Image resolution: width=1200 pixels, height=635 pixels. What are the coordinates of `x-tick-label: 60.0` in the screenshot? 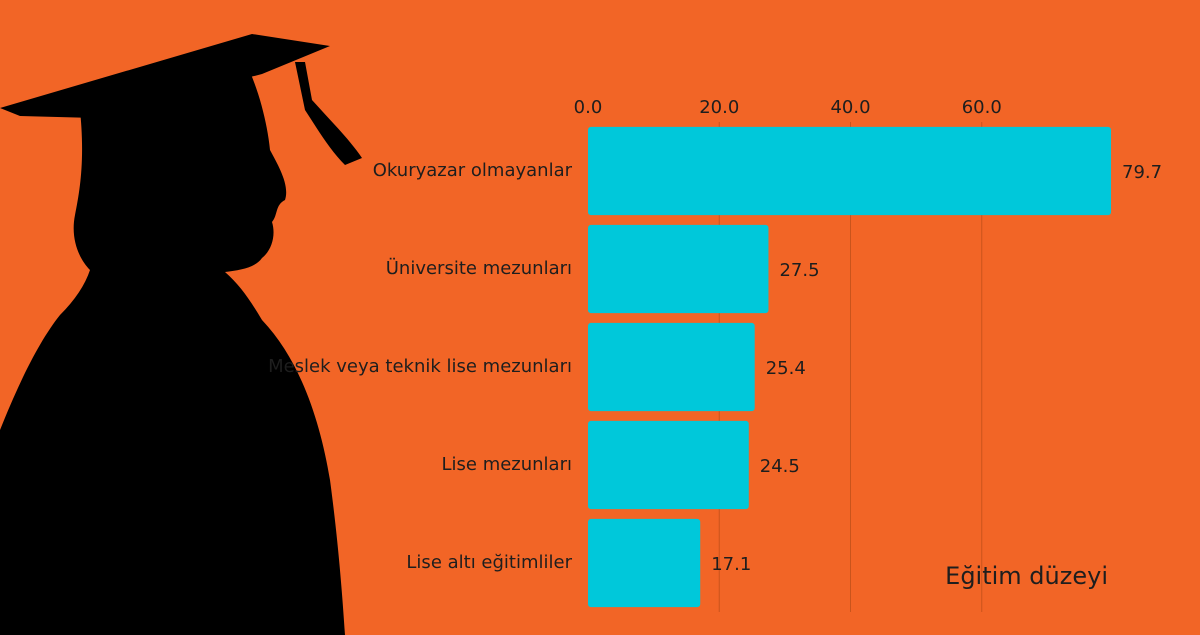 It's located at (982, 107).